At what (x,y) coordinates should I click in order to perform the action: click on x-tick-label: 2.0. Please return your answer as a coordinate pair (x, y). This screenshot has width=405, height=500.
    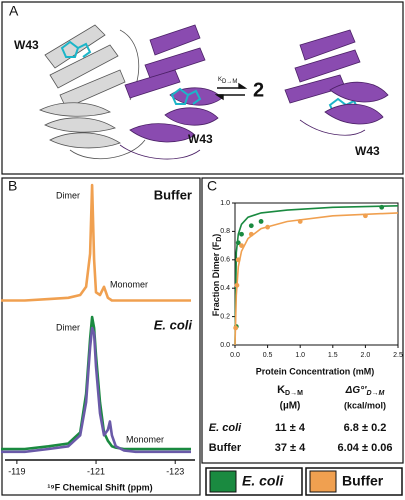
    Looking at the image, I should click on (366, 355).